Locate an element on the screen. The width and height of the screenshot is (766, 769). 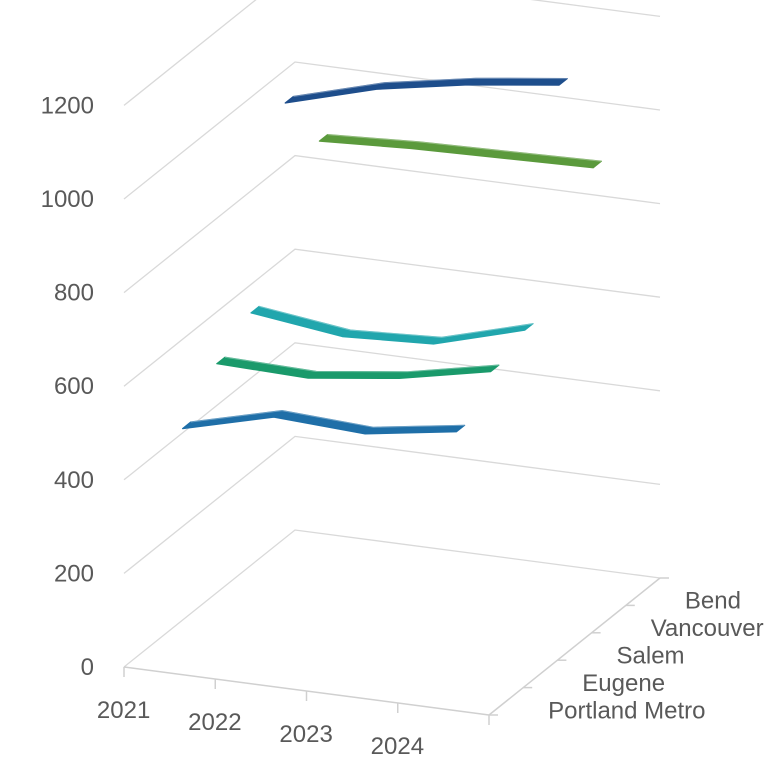
series-ribbon-vancouver is located at coordinates (426, 90).